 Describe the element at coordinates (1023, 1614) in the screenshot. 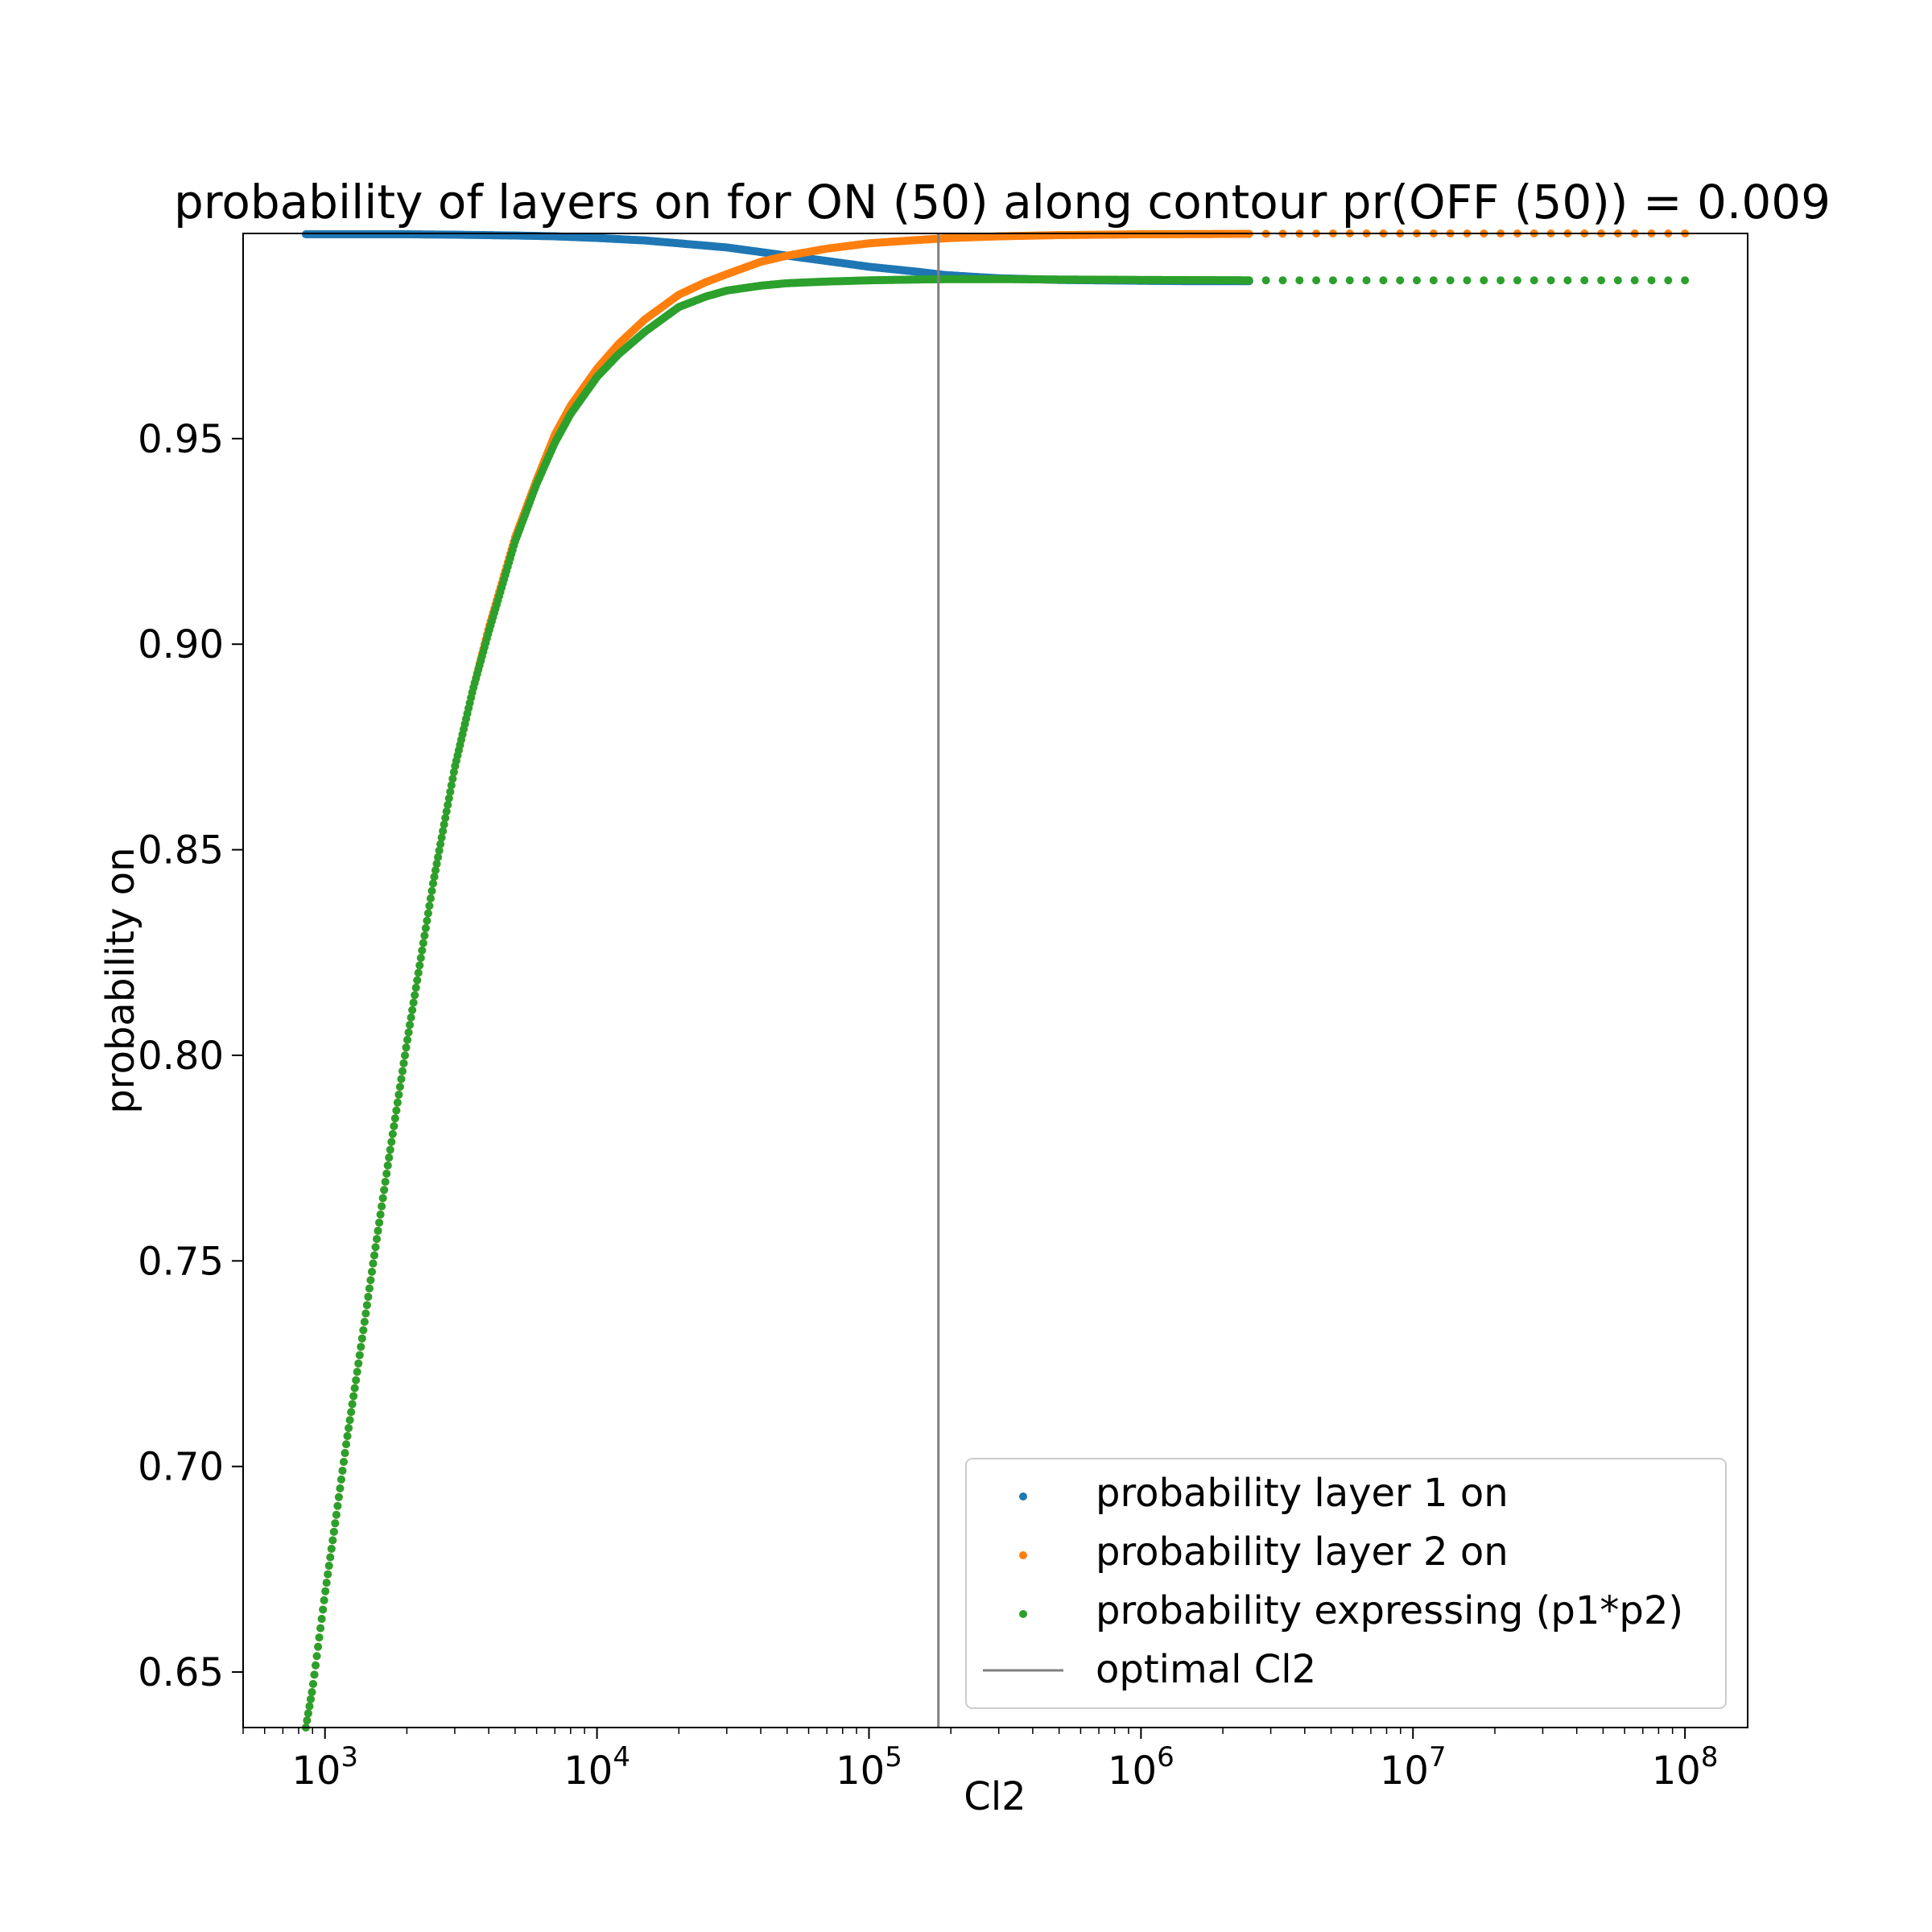

I see `legend-marker-expressing` at that location.